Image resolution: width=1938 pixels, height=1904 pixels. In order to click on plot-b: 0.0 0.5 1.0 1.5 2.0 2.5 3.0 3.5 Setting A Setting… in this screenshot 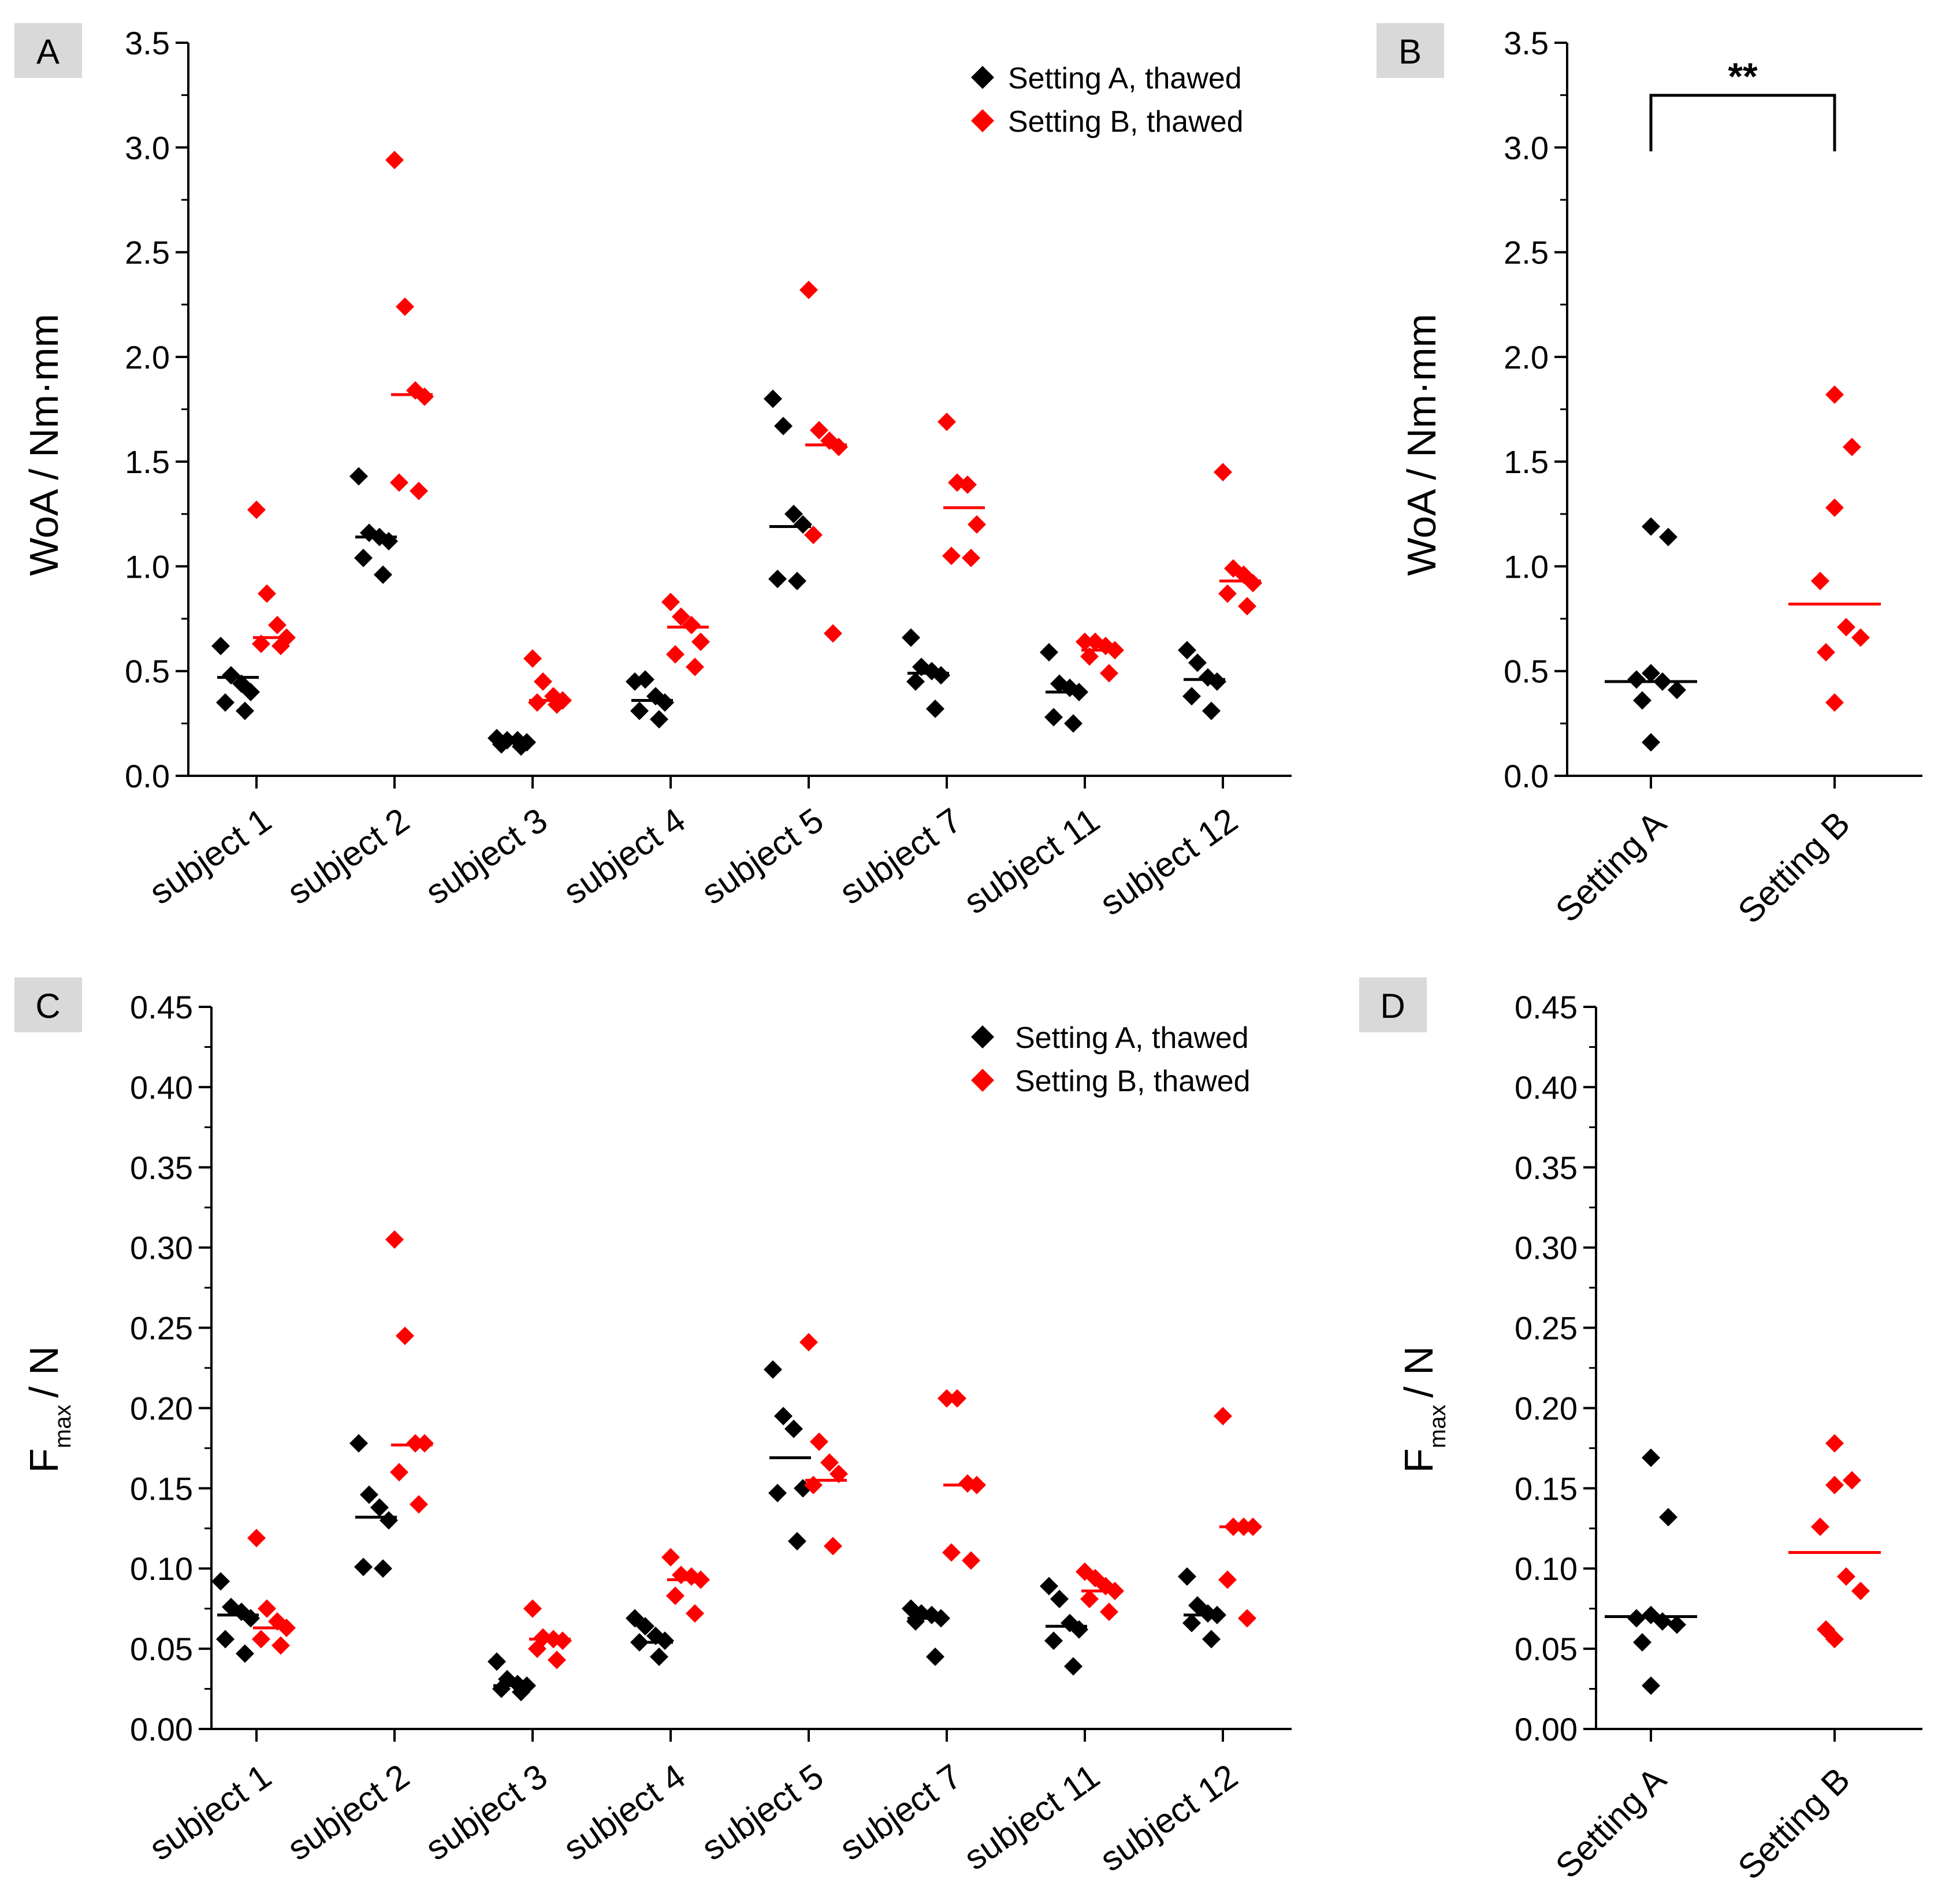, I will do `click(1713, 478)`.